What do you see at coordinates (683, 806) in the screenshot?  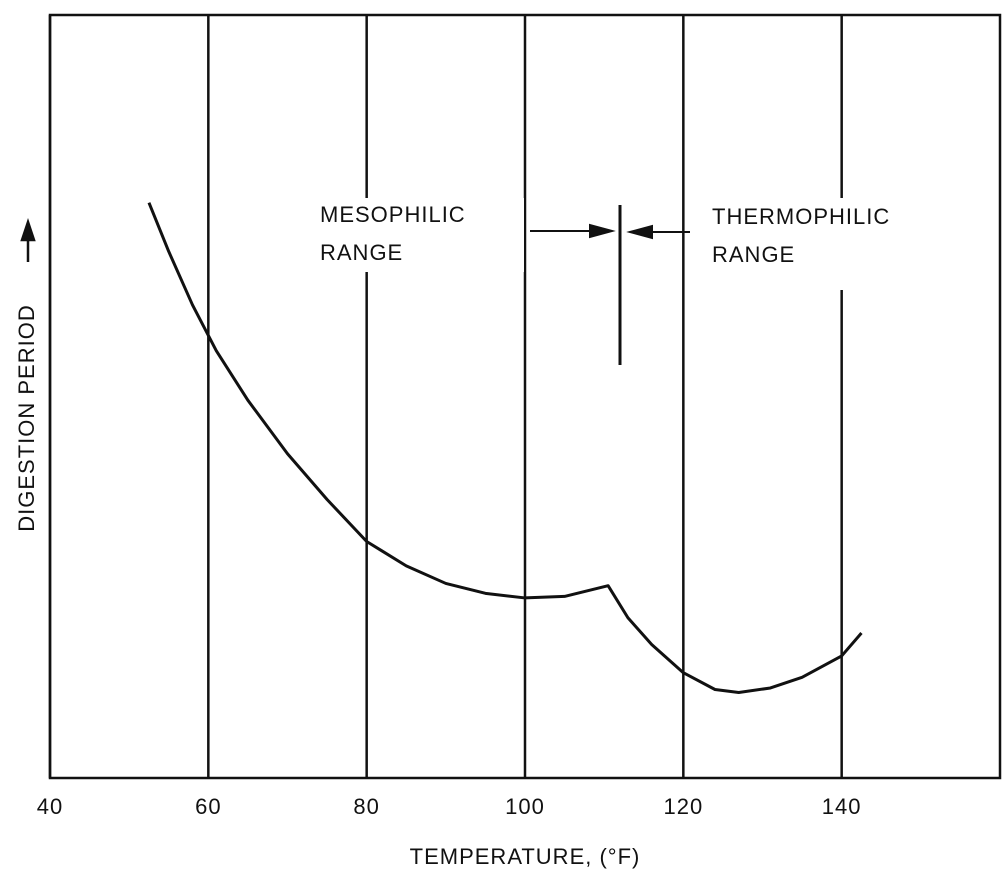 I see `x-tick-label: 120` at bounding box center [683, 806].